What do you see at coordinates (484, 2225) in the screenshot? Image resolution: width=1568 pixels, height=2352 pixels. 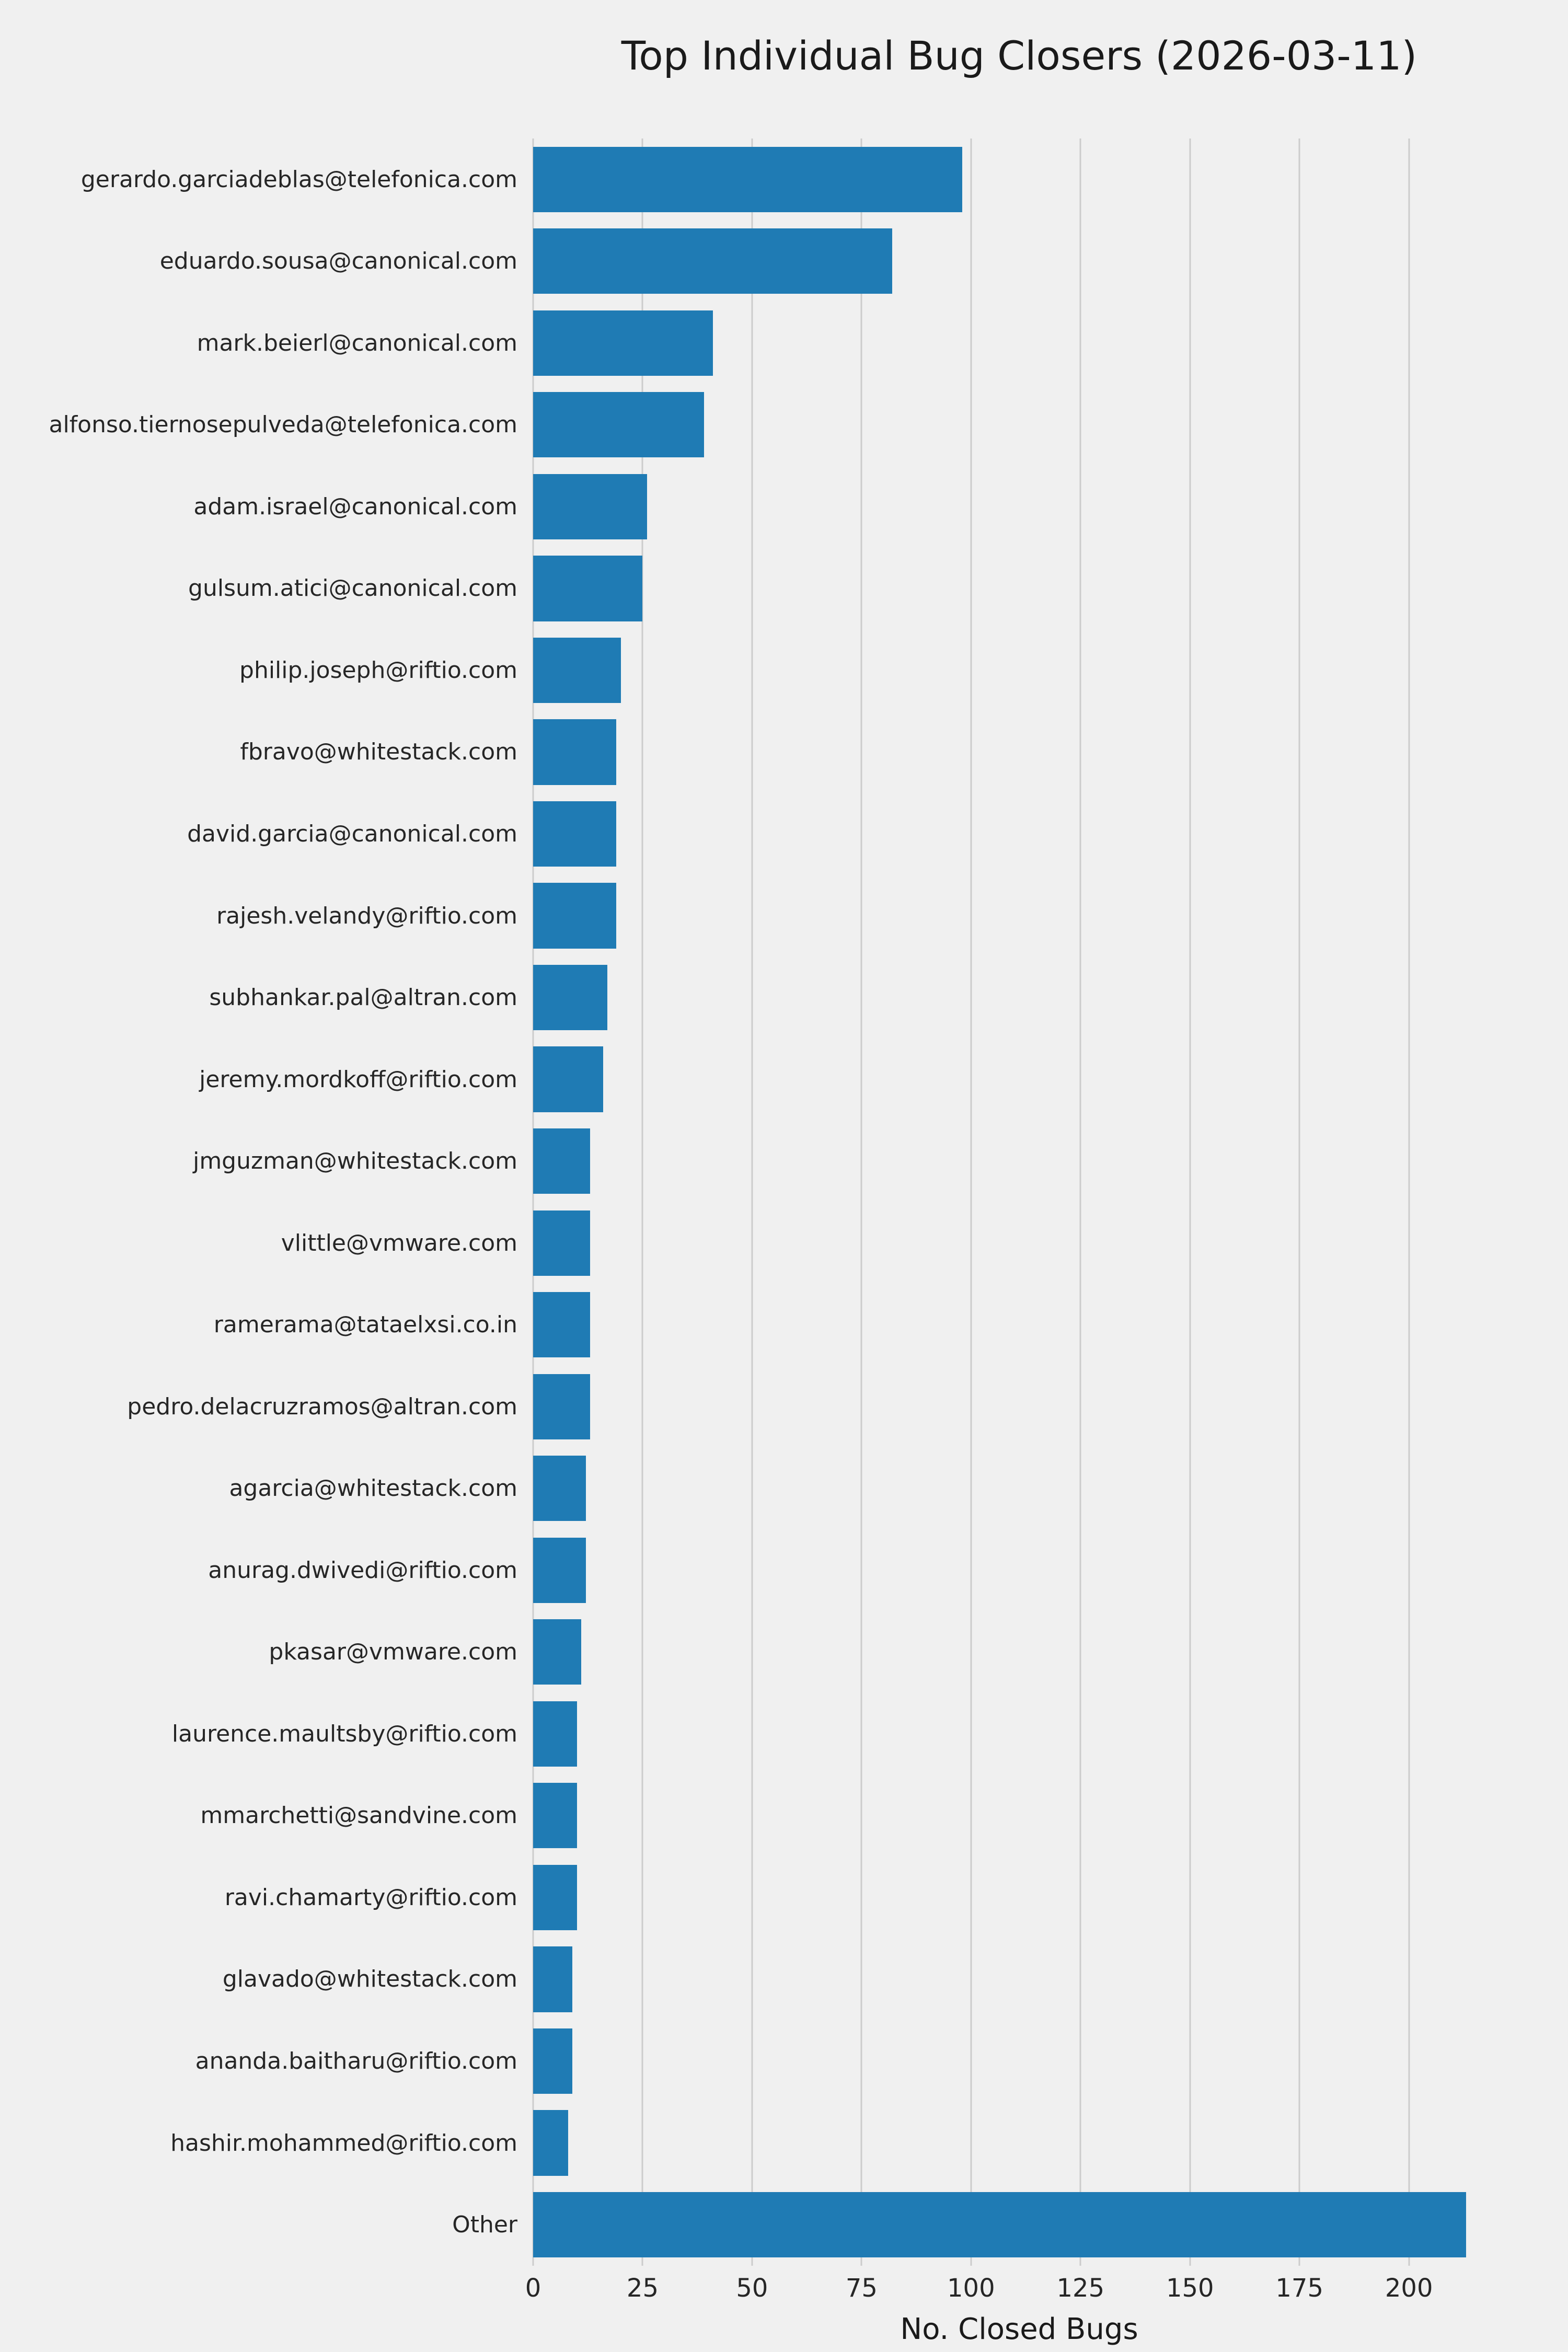 I see `y-tick-label: Other` at bounding box center [484, 2225].